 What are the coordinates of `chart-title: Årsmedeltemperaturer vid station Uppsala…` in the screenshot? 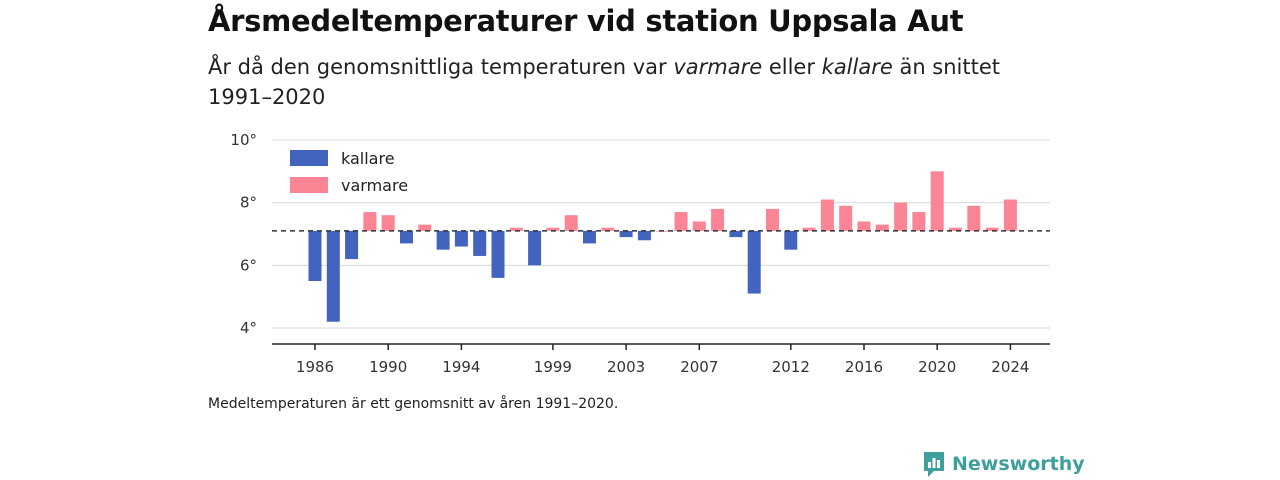 It's located at (586, 21).